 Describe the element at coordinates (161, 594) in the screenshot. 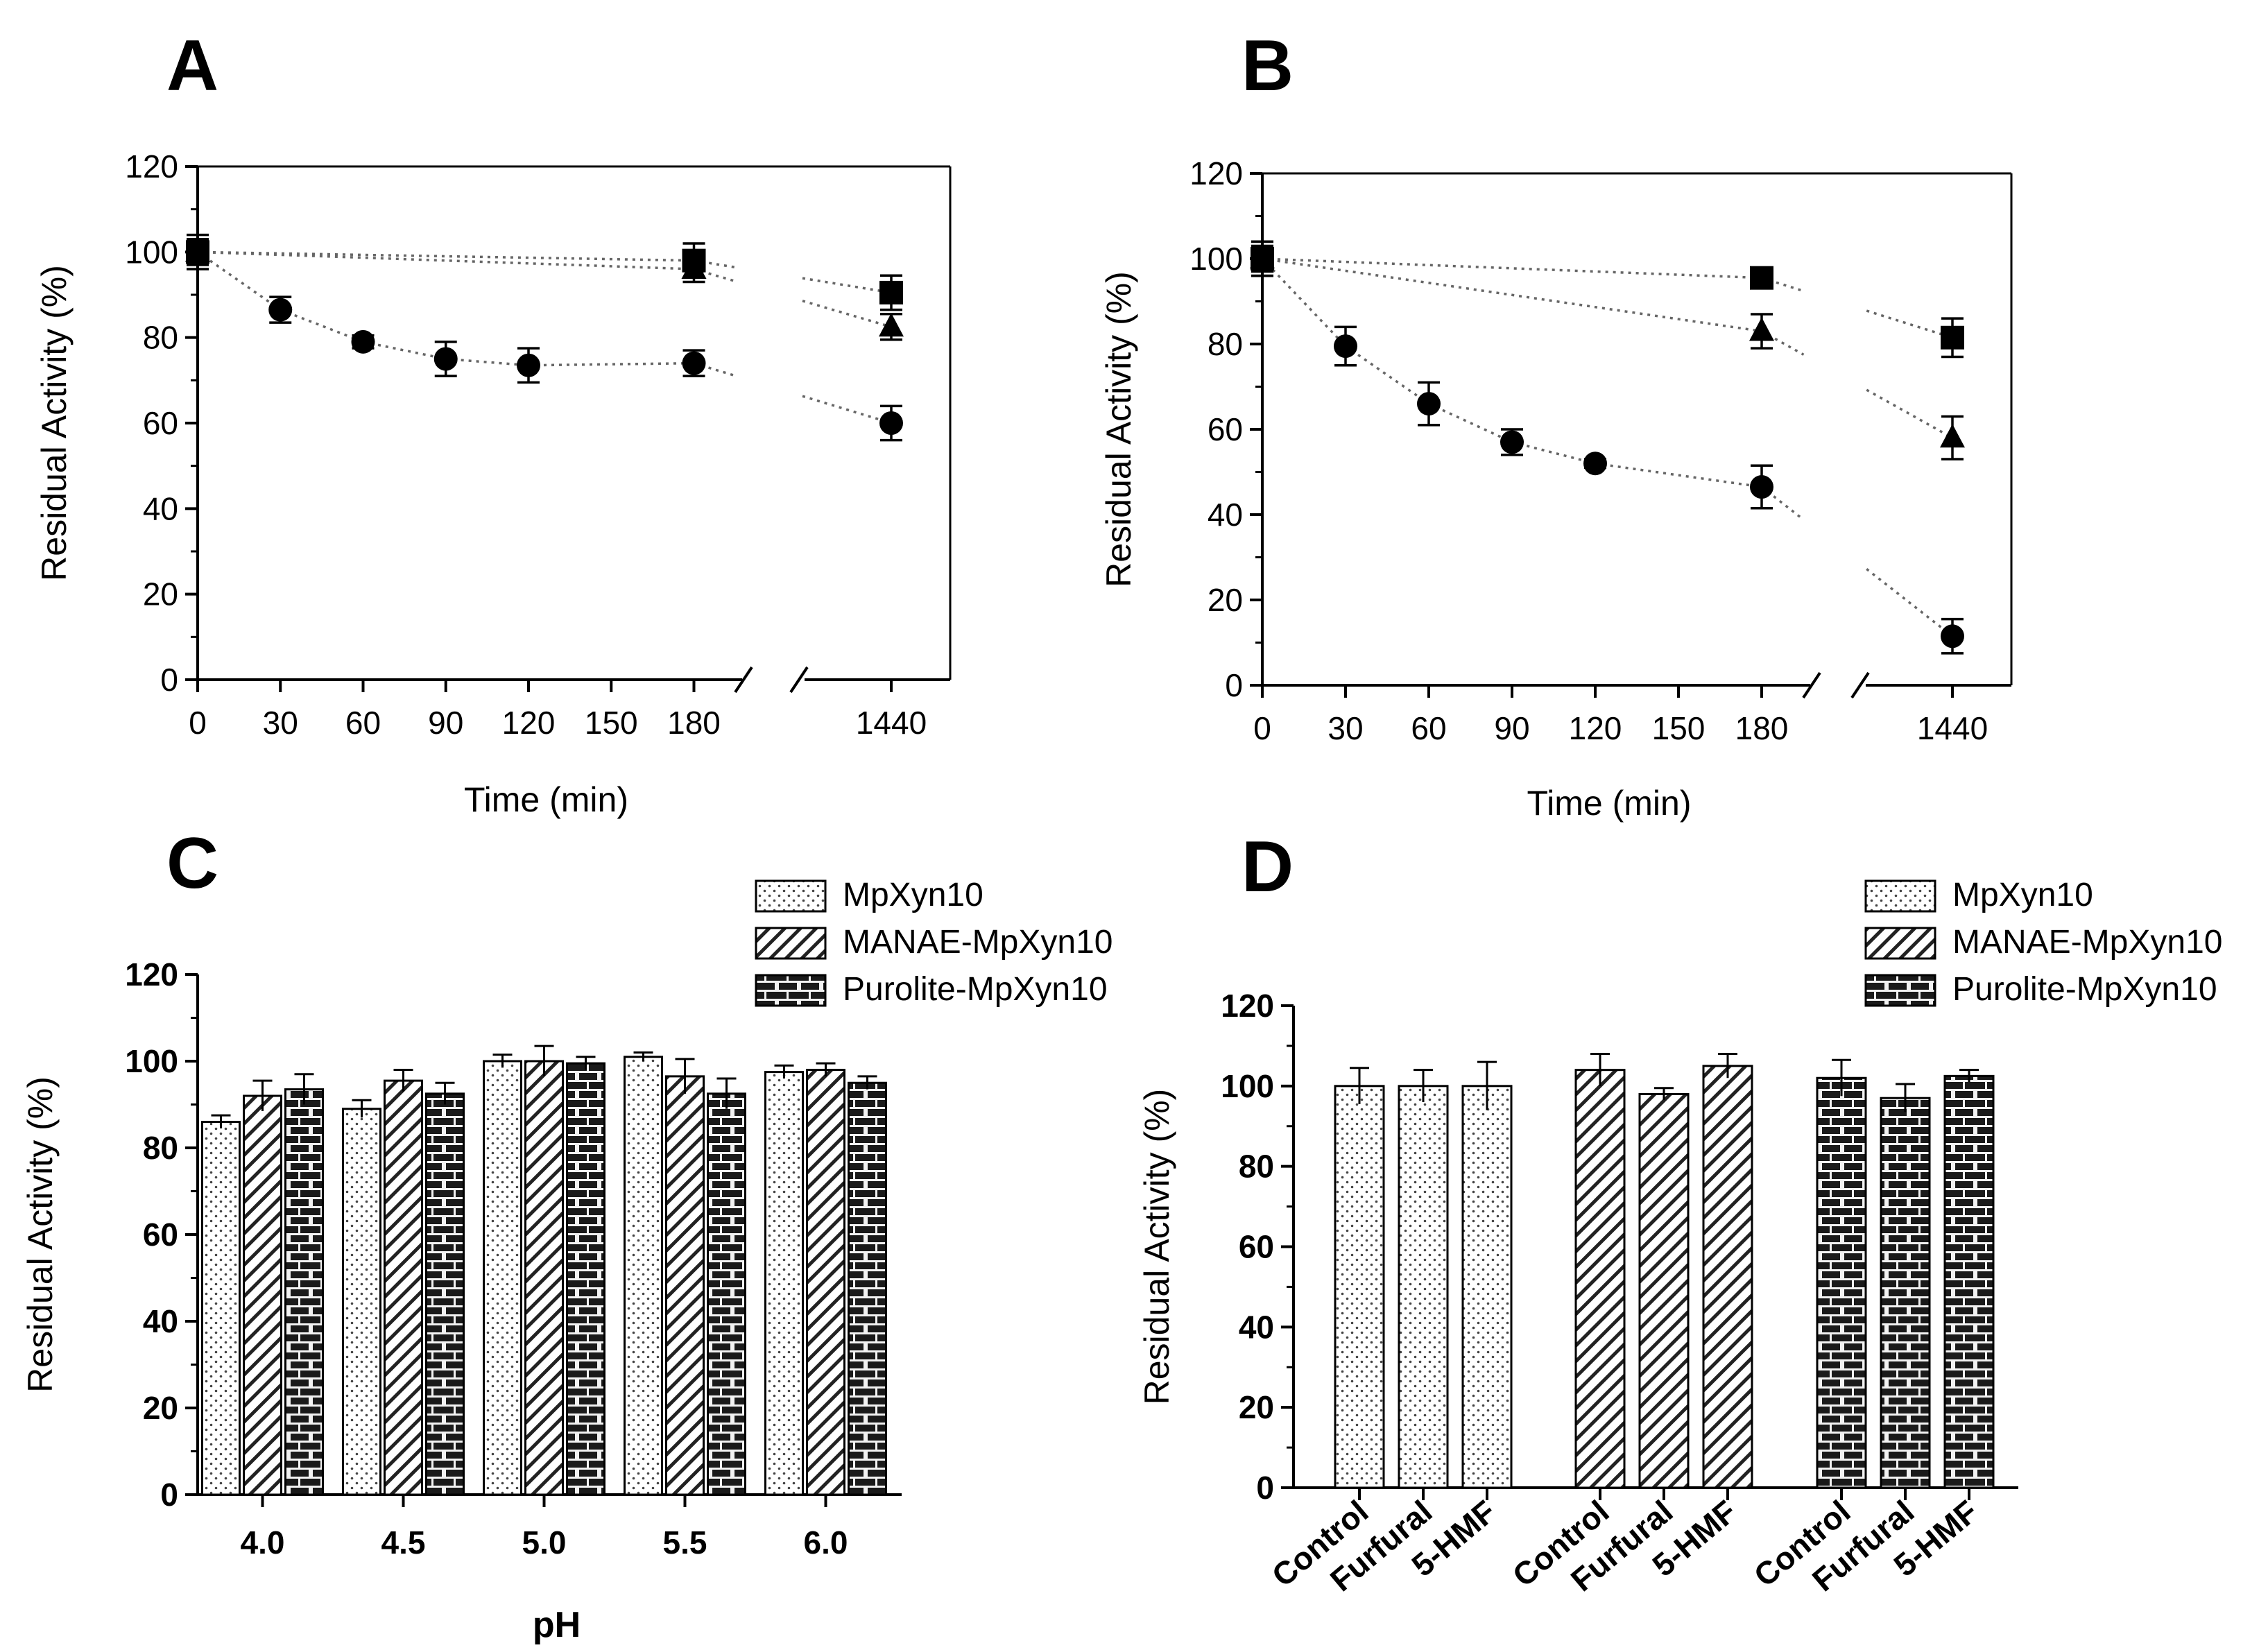

I see `a-y-tick-label-20: 20` at that location.